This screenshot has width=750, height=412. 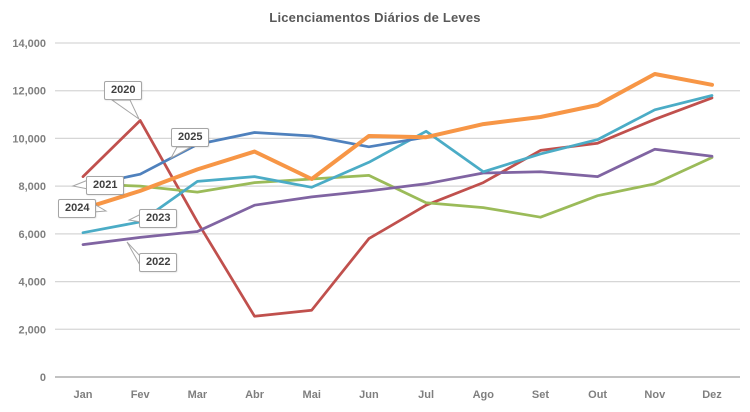 I want to click on x-axis-month-label: Jun, so click(x=369, y=395).